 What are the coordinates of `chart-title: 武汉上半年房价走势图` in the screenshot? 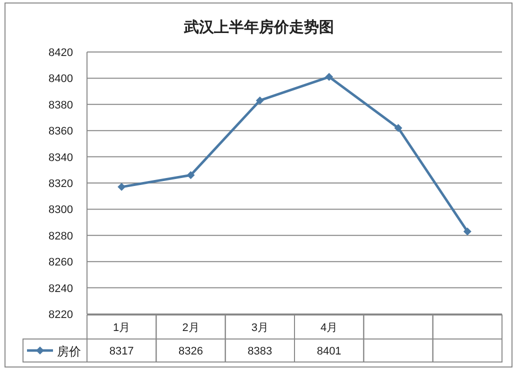 It's located at (258, 27).